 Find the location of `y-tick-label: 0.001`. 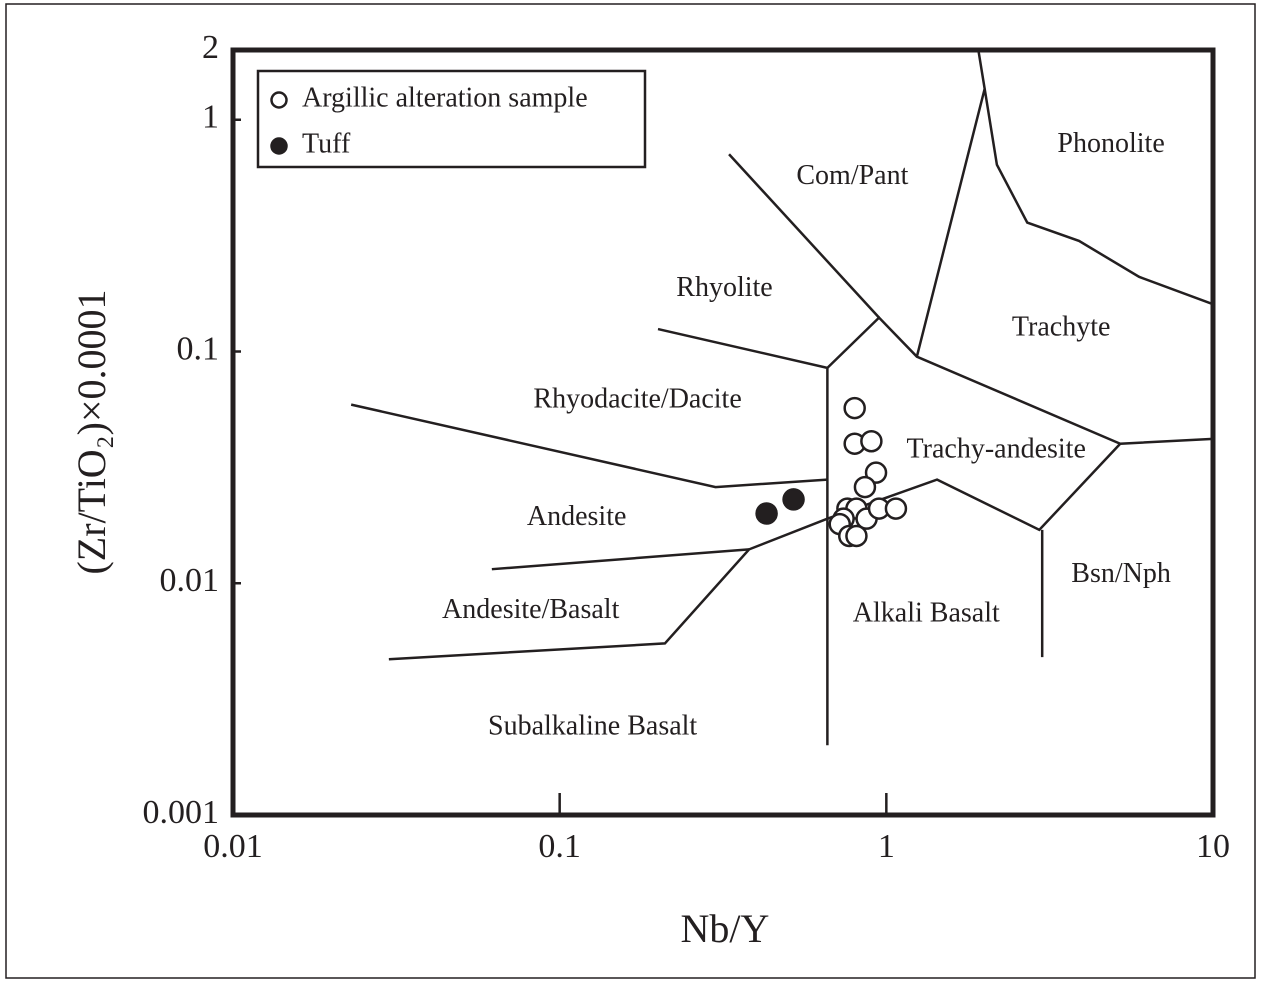

y-tick-label: 0.001 is located at coordinates (181, 812).